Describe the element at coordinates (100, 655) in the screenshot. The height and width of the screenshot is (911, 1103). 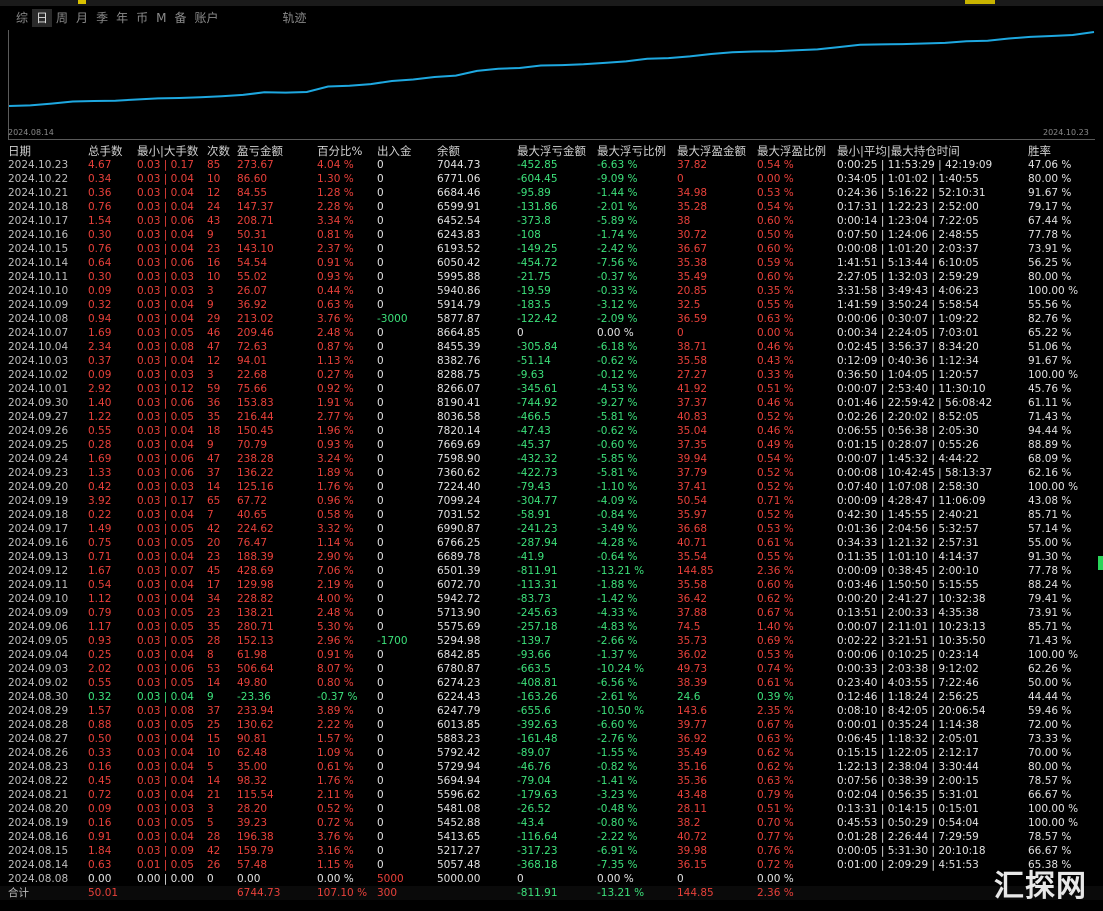
I see `cell-col1: 0.25` at that location.